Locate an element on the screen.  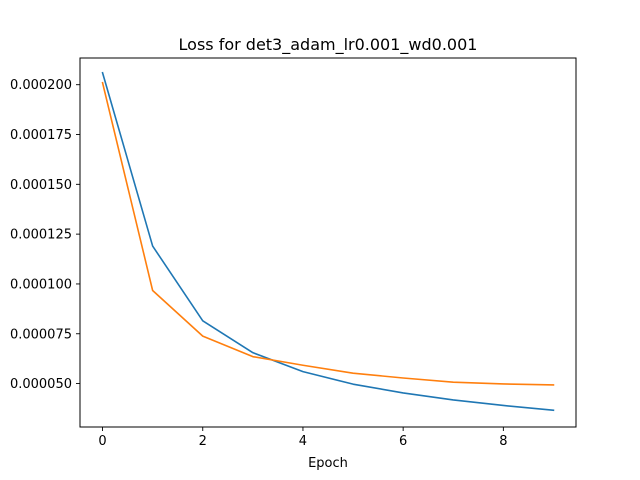
x-tick-label: 2 is located at coordinates (203, 441).